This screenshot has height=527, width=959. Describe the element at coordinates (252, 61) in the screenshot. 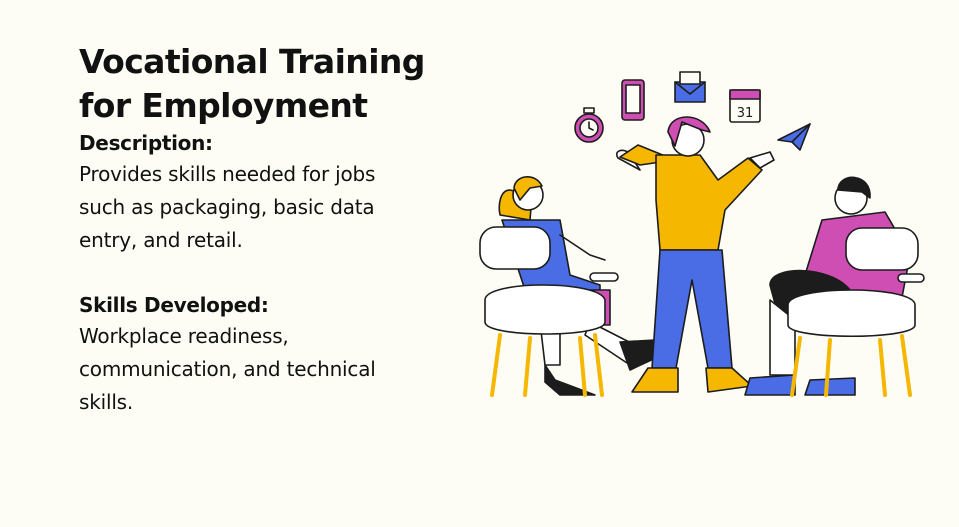

I see `title-line-1: Vocational Training` at that location.